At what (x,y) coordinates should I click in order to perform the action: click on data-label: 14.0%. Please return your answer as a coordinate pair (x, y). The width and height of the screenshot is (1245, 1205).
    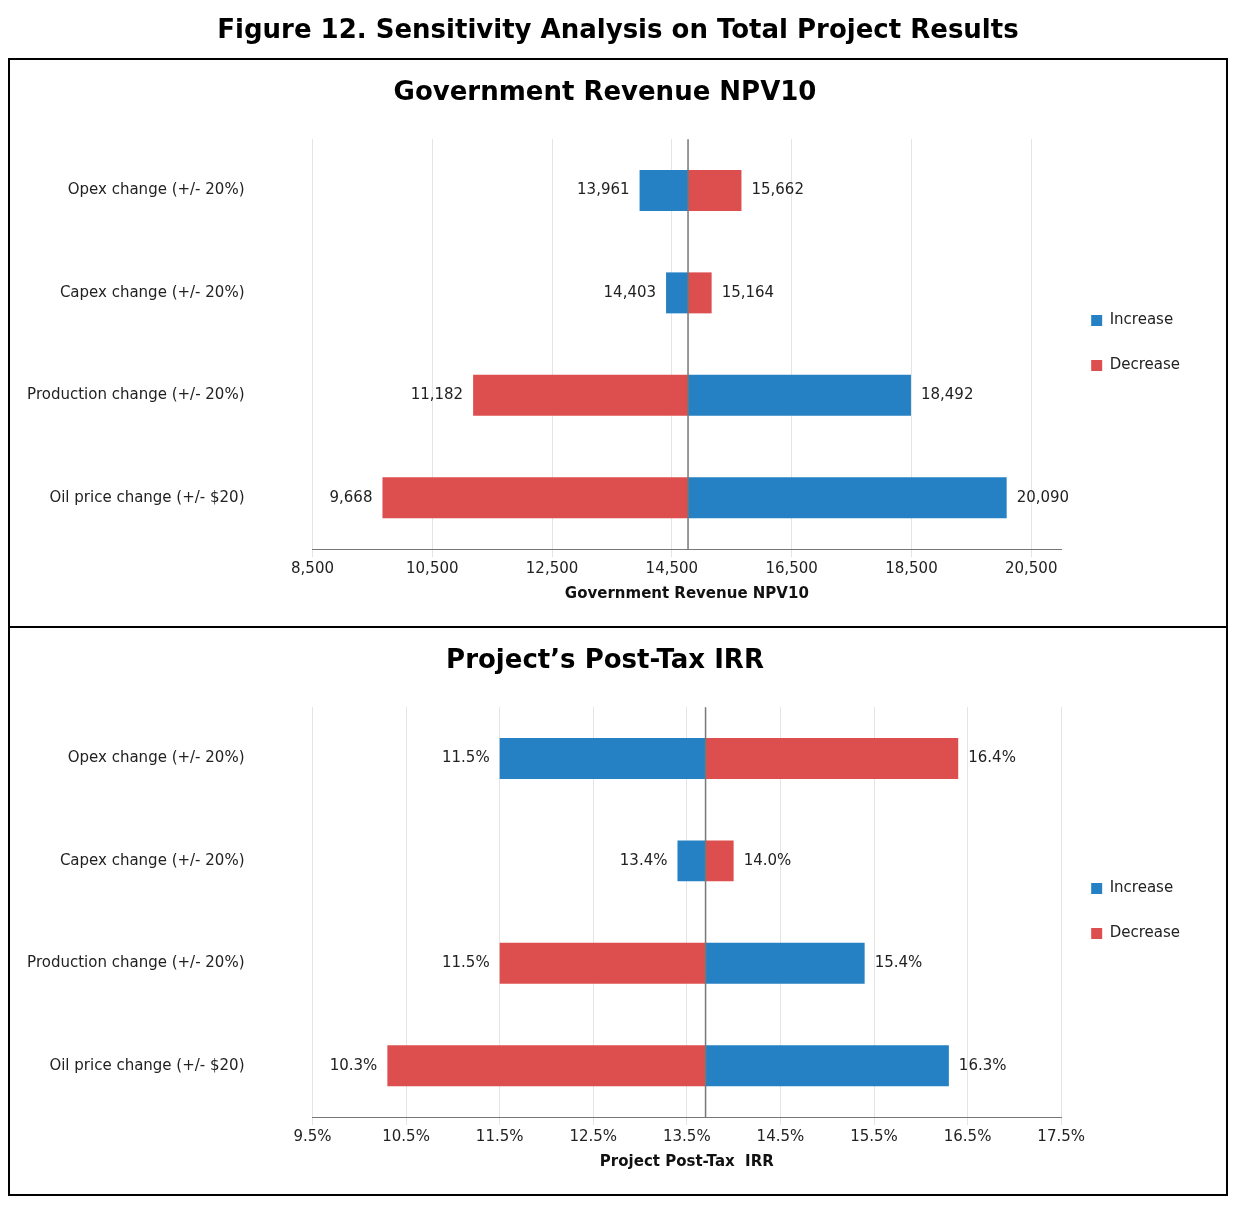
    Looking at the image, I should click on (767, 859).